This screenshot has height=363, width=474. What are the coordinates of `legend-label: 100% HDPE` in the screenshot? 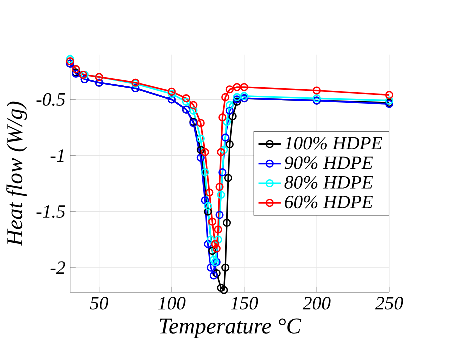 It's located at (333, 143).